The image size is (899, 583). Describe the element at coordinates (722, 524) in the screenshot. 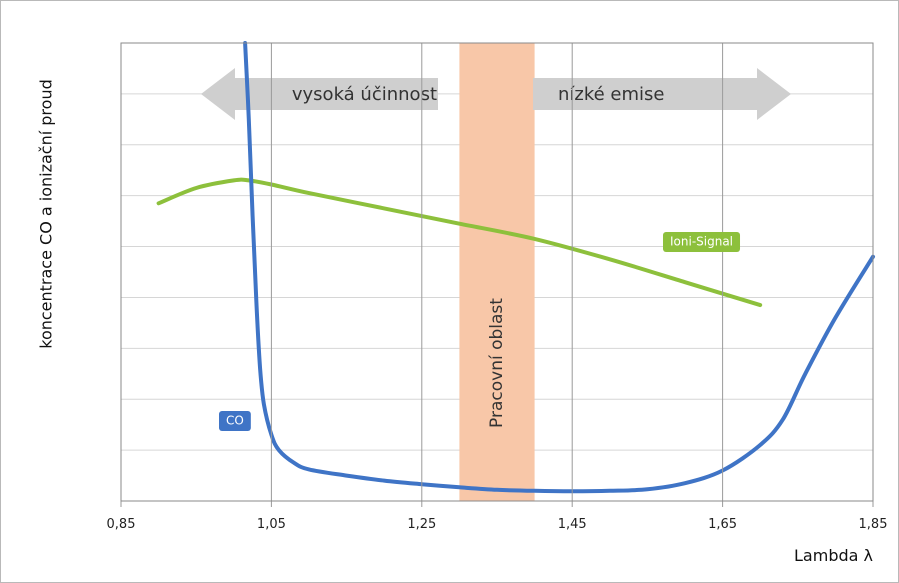

I see `x-tick-label: 1,65` at that location.